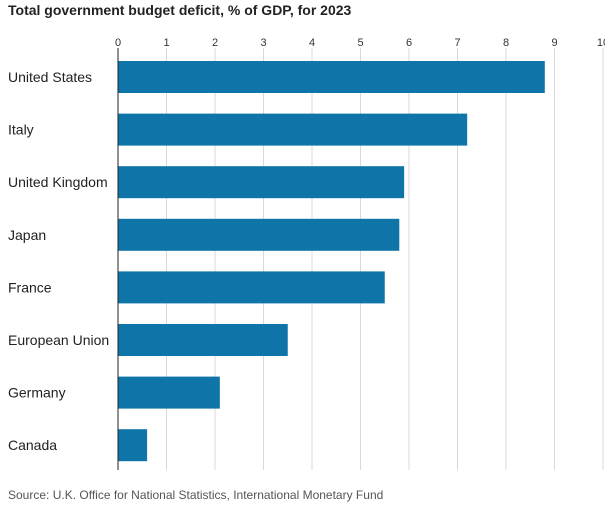 The height and width of the screenshot is (508, 605). What do you see at coordinates (133, 445) in the screenshot?
I see `bar-canada` at bounding box center [133, 445].